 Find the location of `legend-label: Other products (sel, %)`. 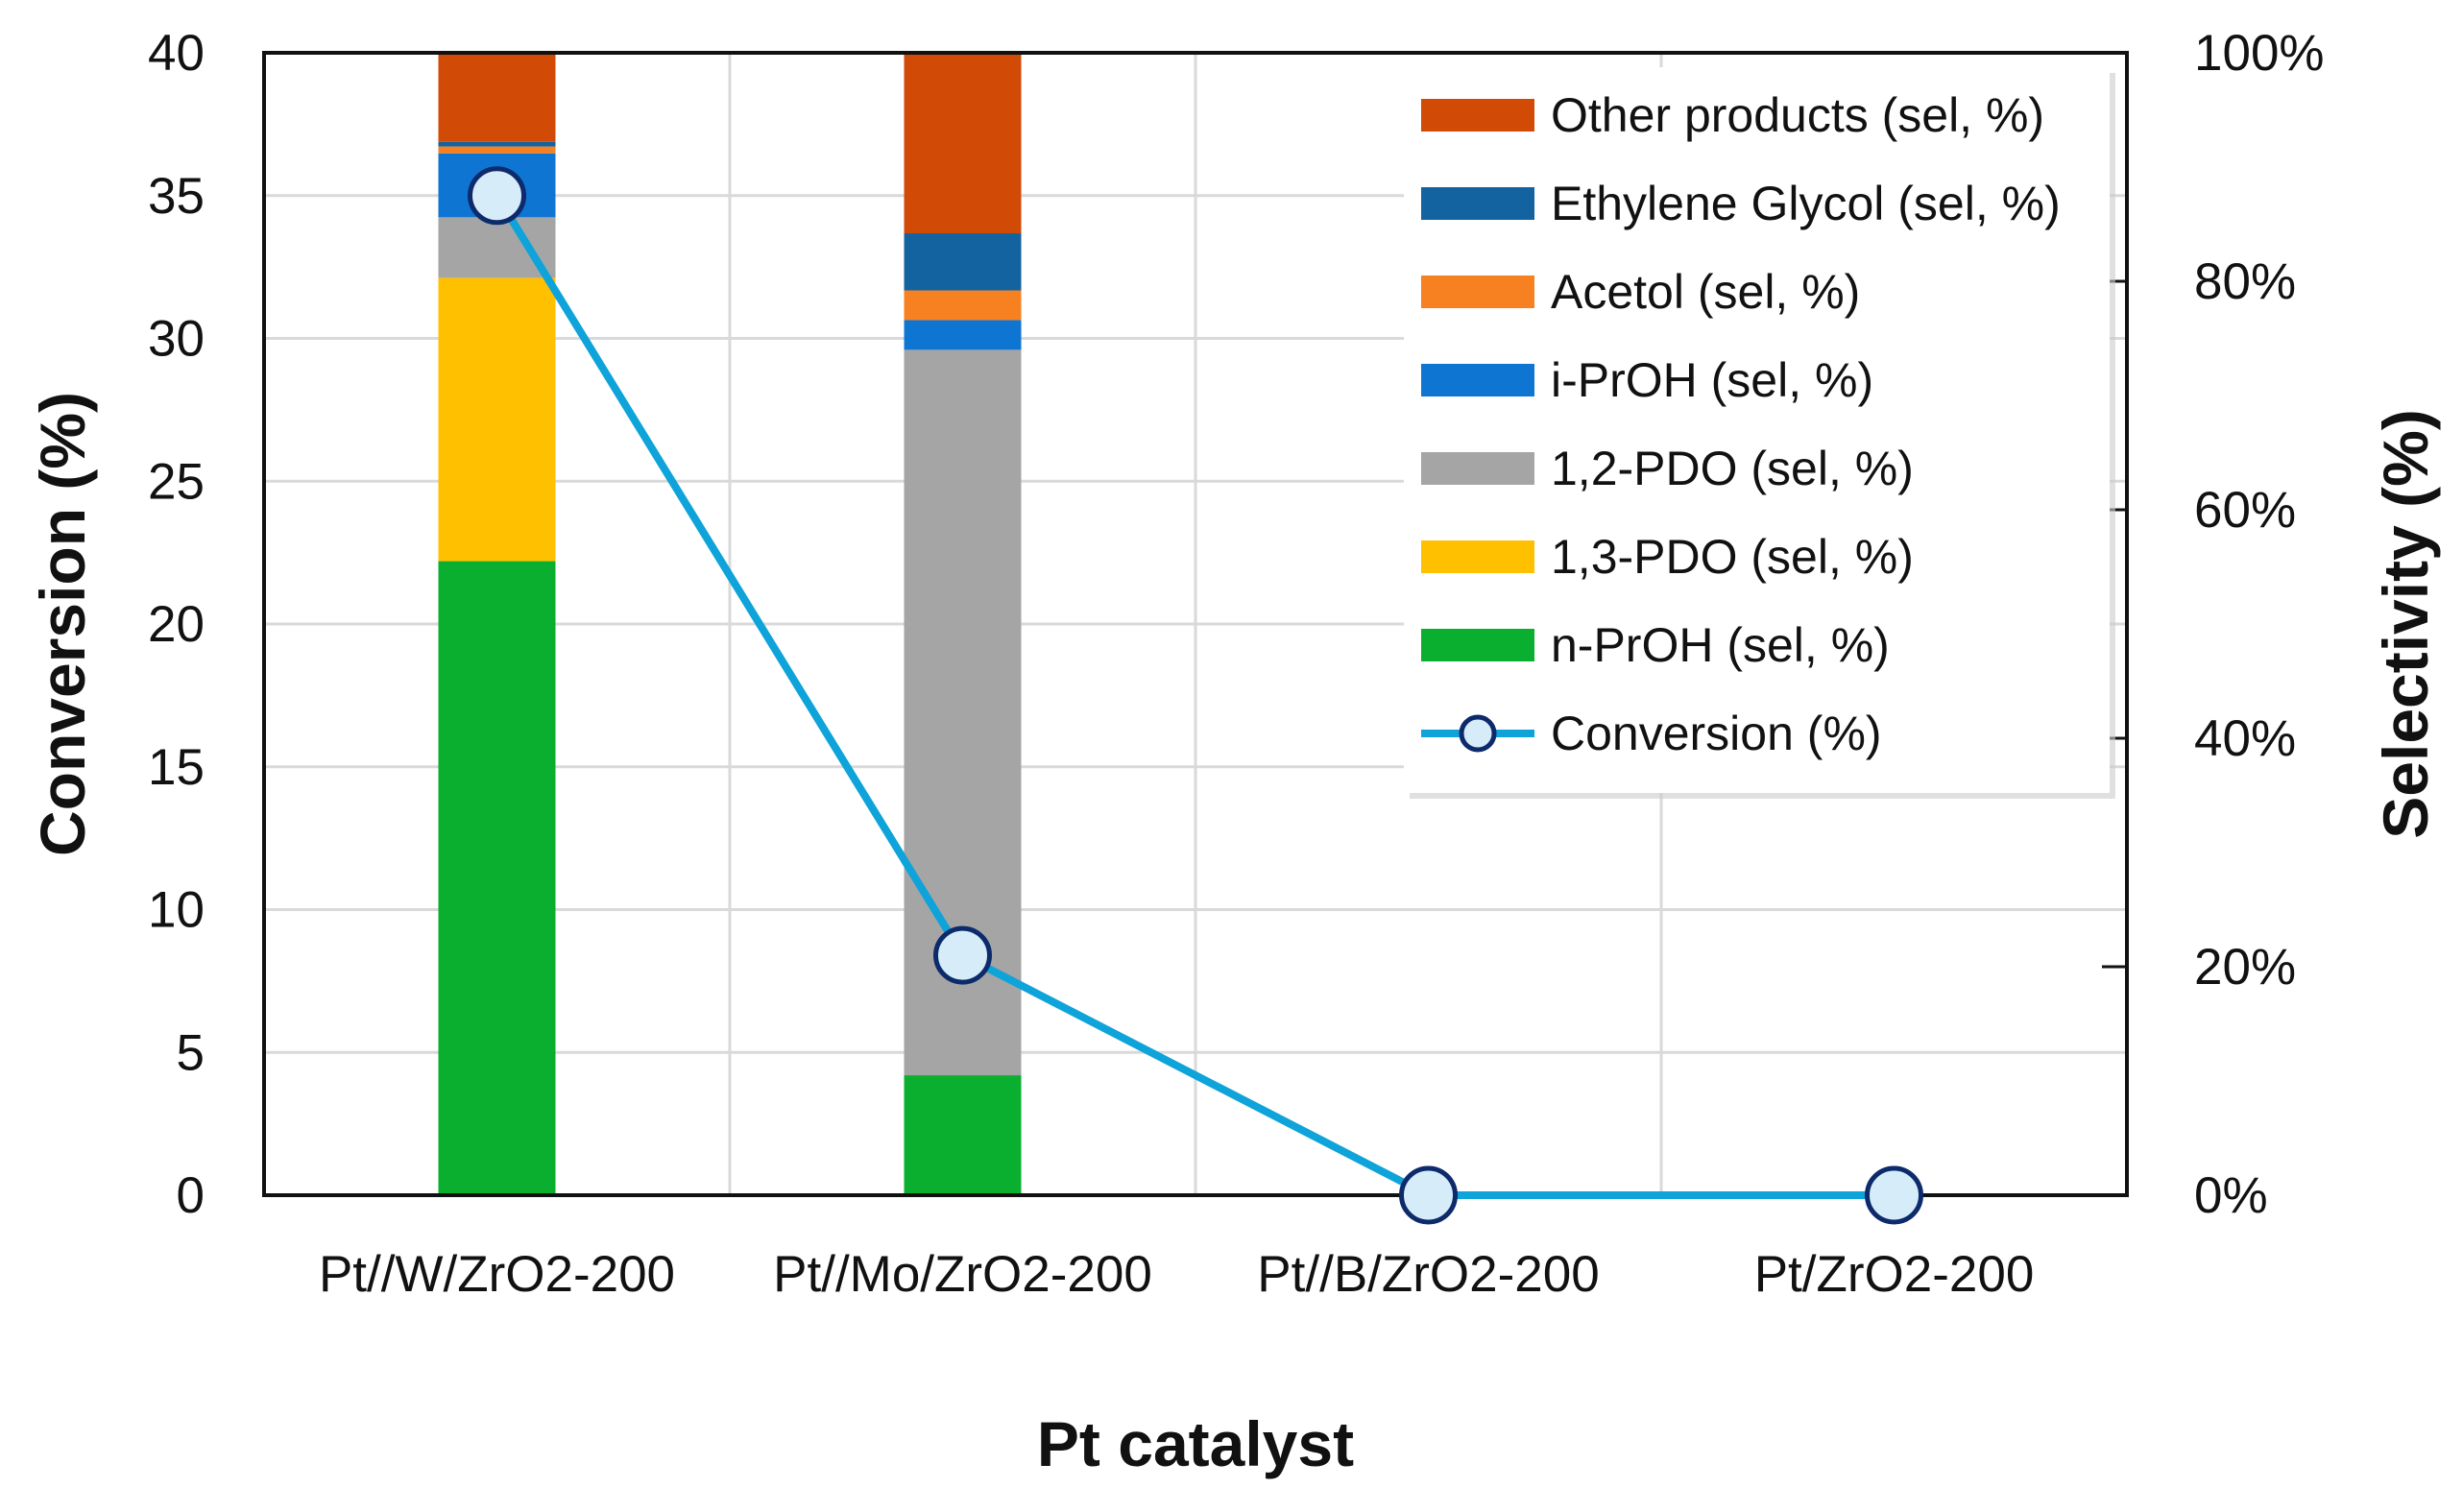

legend-label: Other products (sel, %) is located at coordinates (1797, 115).